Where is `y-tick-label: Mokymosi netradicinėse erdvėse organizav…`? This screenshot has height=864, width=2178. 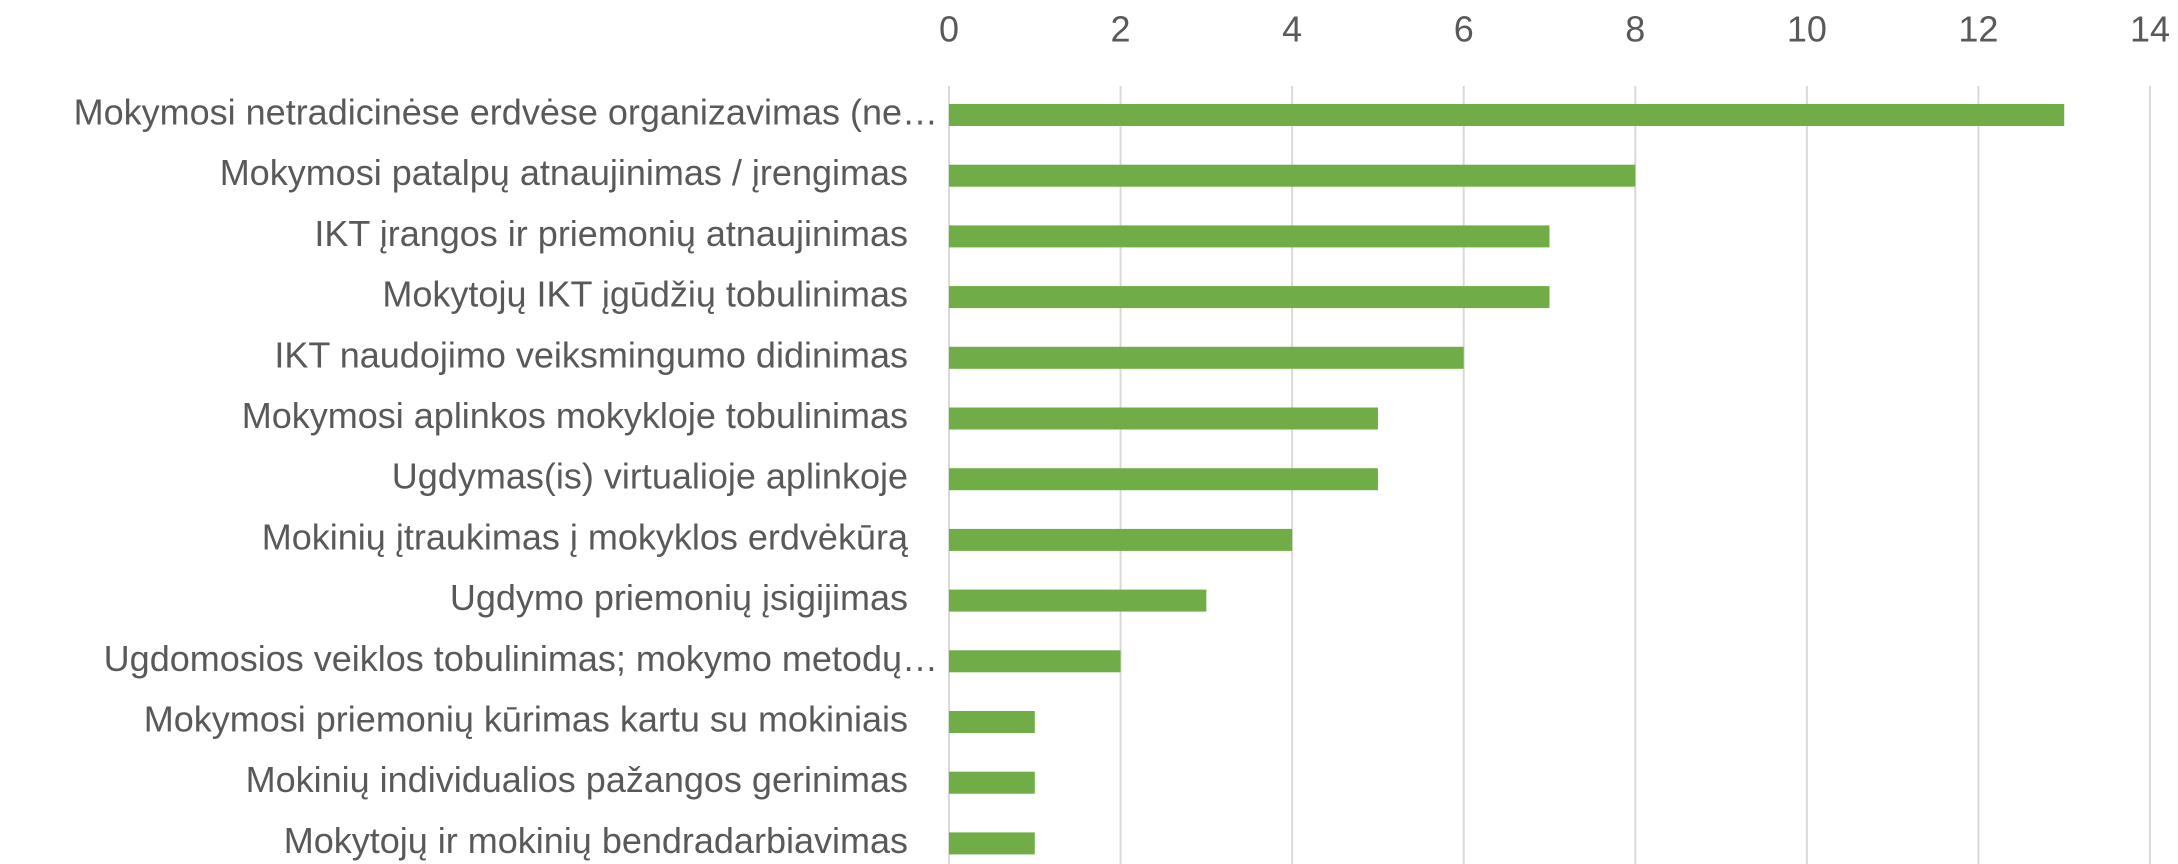
y-tick-label: Mokymosi netradicinėse erdvėse organizav… is located at coordinates (506, 112).